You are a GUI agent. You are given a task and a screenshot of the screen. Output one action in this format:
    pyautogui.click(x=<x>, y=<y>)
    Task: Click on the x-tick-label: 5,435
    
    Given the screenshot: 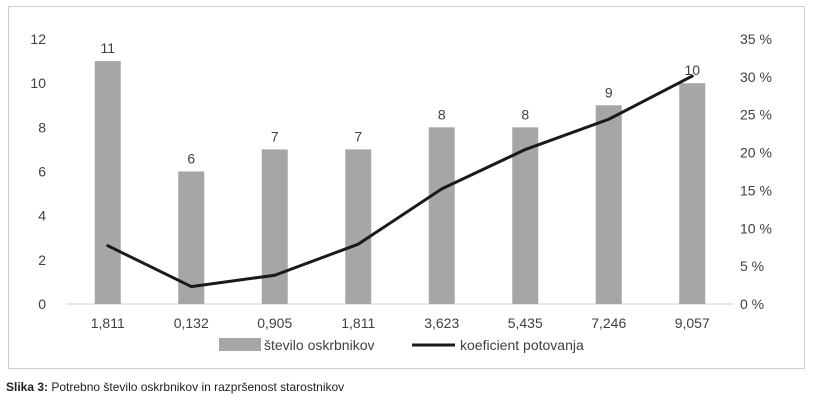 What is the action you would take?
    pyautogui.click(x=525, y=323)
    